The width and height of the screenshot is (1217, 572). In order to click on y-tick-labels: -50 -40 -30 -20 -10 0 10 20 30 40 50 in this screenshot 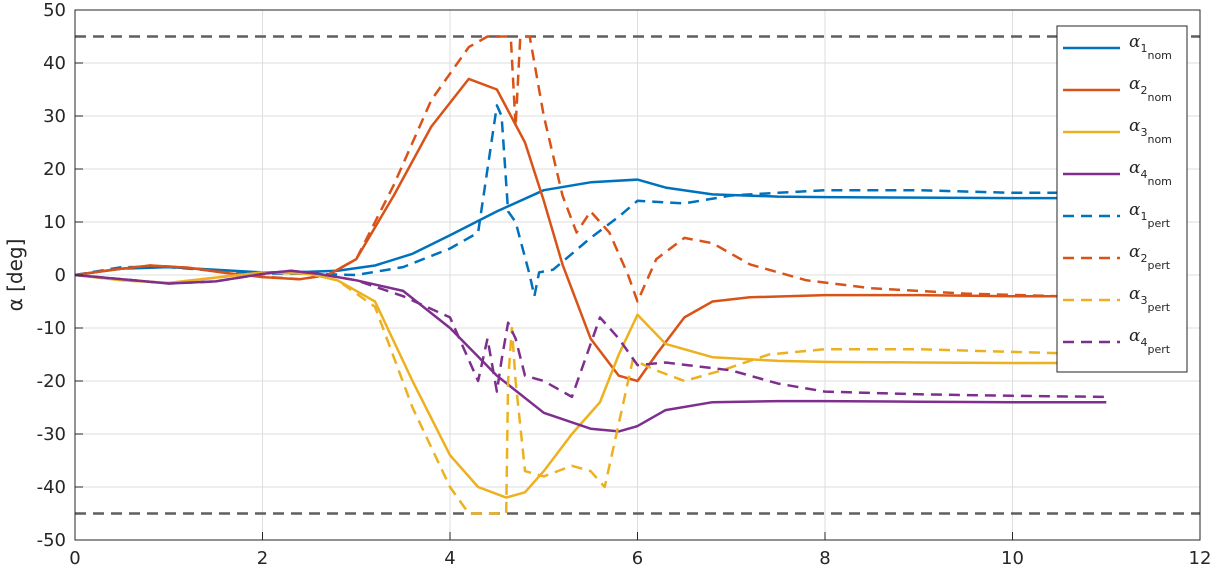, I will do `click(60, 275)`.